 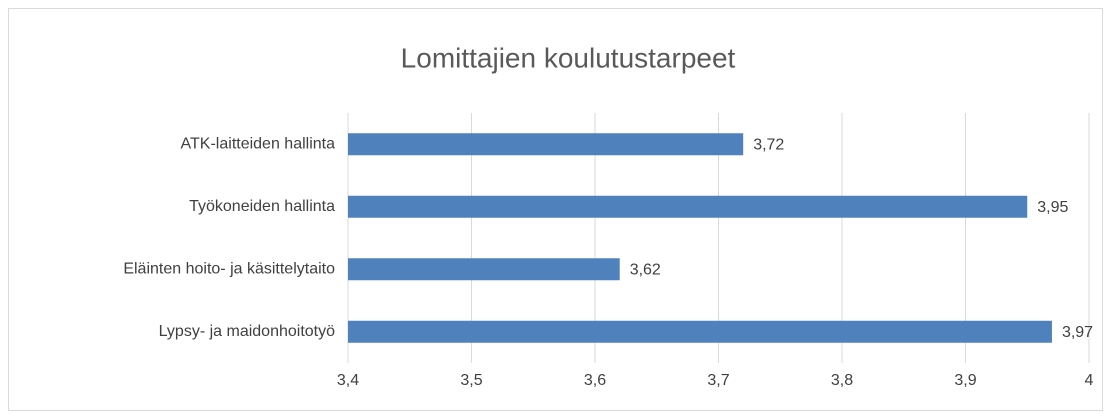 What do you see at coordinates (965, 380) in the screenshot?
I see `x-tick-label: 3,9` at bounding box center [965, 380].